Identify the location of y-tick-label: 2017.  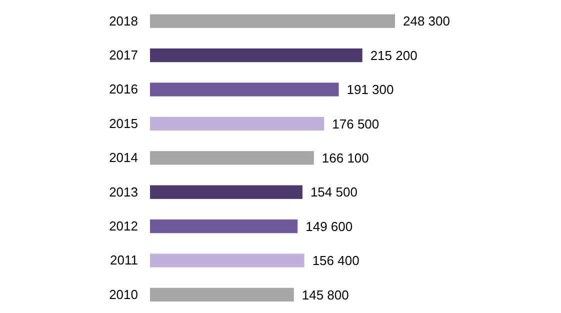
(123, 54).